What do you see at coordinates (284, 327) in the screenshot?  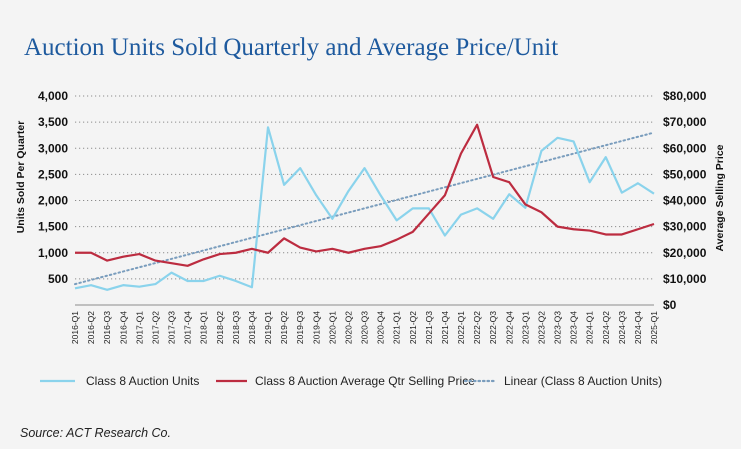 I see `x-tick-label: 2019-Q2` at bounding box center [284, 327].